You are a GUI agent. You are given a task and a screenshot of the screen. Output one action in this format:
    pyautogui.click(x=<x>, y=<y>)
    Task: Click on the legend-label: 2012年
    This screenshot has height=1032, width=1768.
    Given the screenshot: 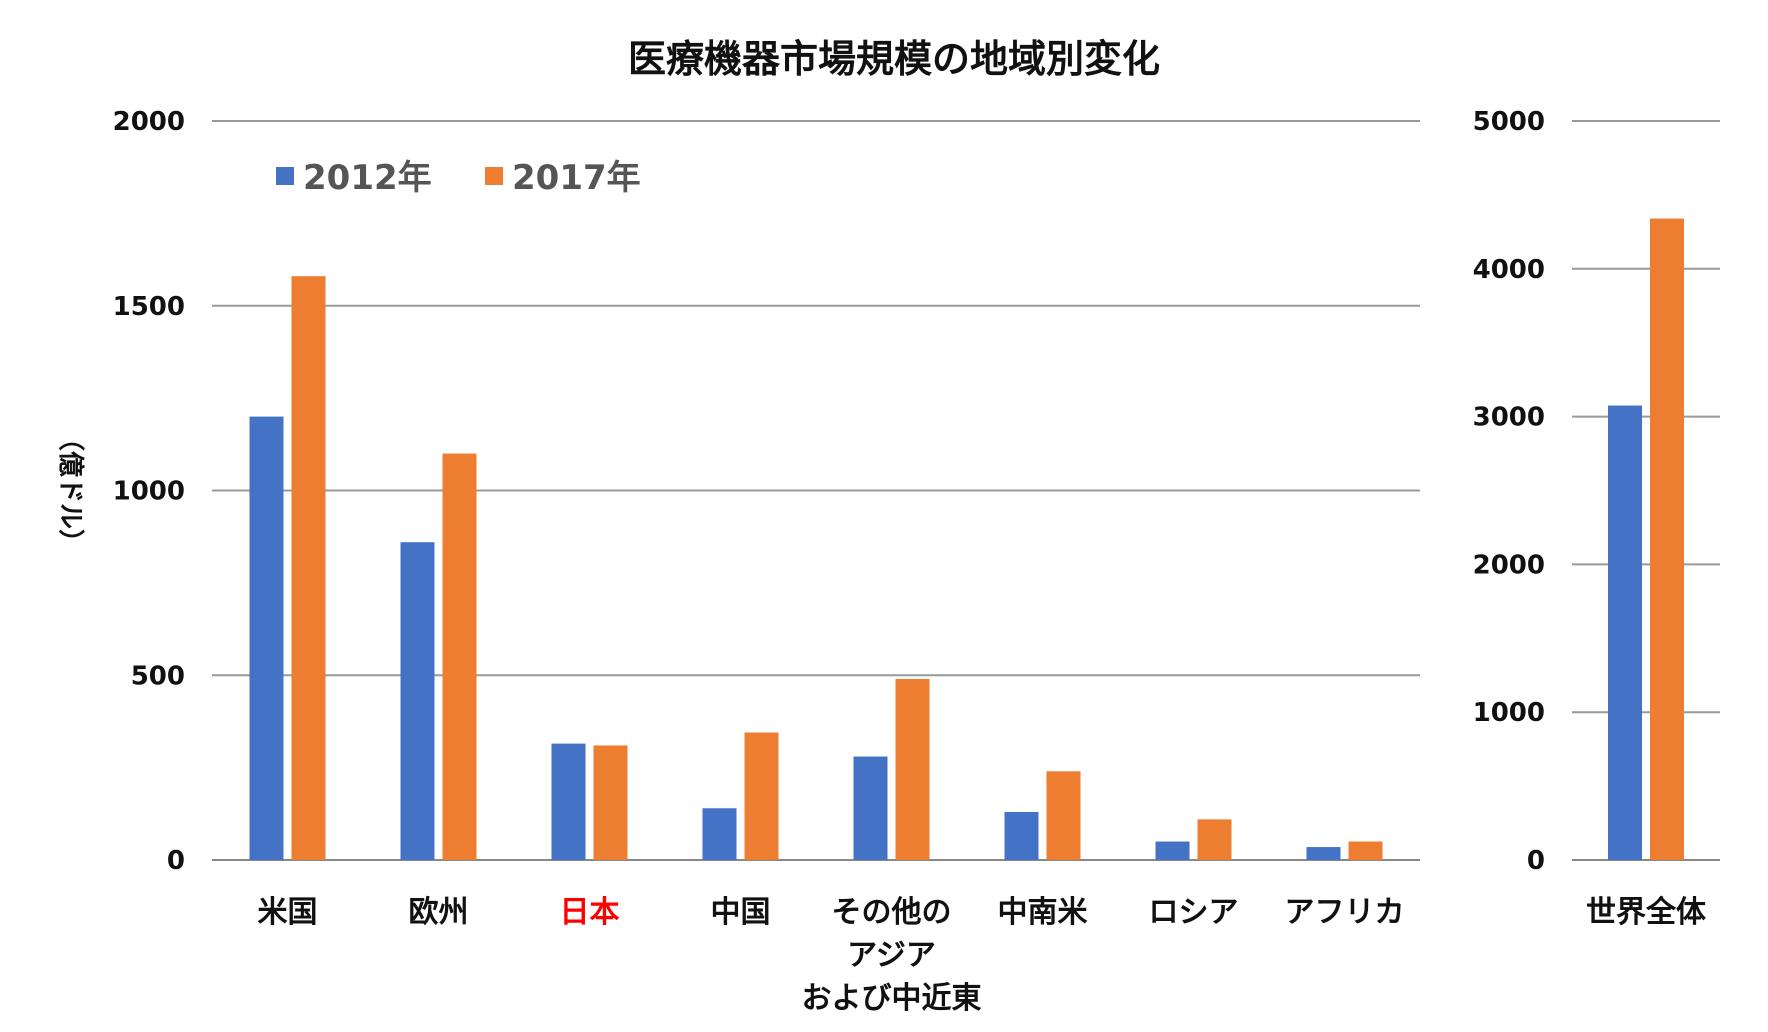 What is the action you would take?
    pyautogui.click(x=367, y=178)
    